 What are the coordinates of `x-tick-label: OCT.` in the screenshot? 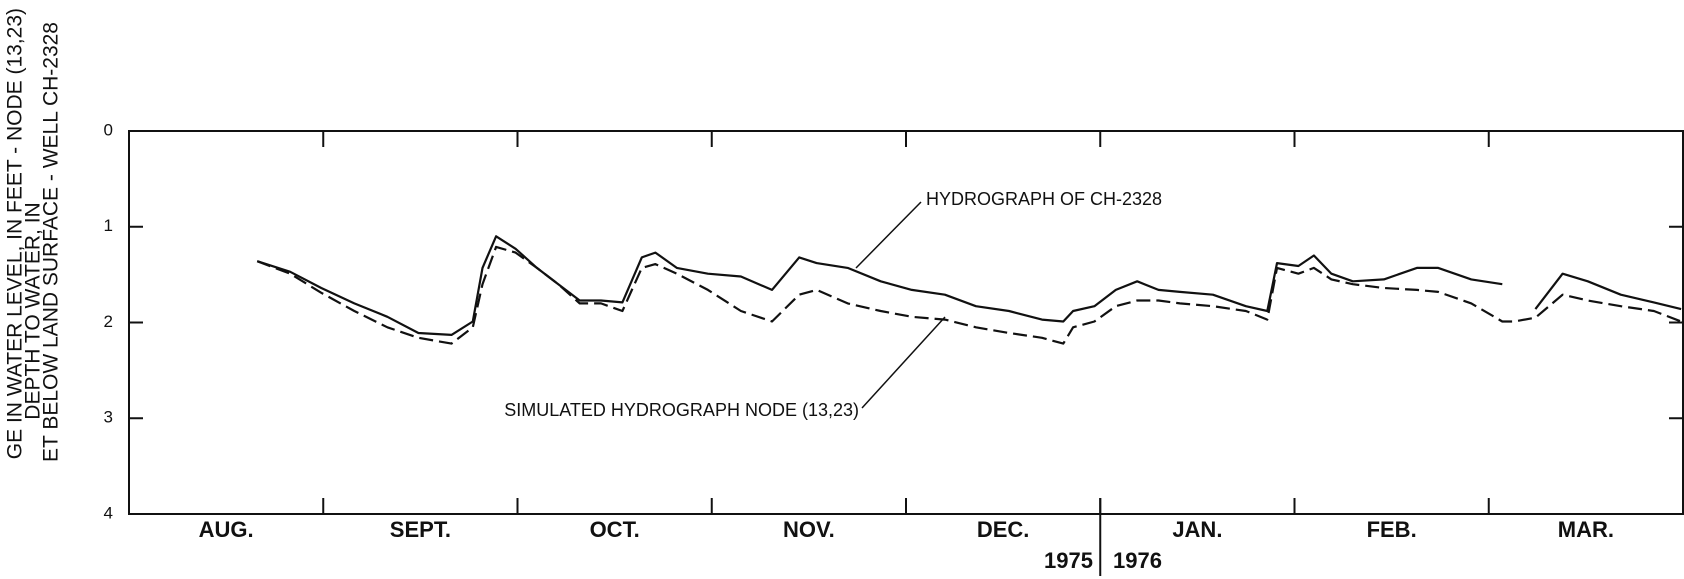 It's located at (615, 529).